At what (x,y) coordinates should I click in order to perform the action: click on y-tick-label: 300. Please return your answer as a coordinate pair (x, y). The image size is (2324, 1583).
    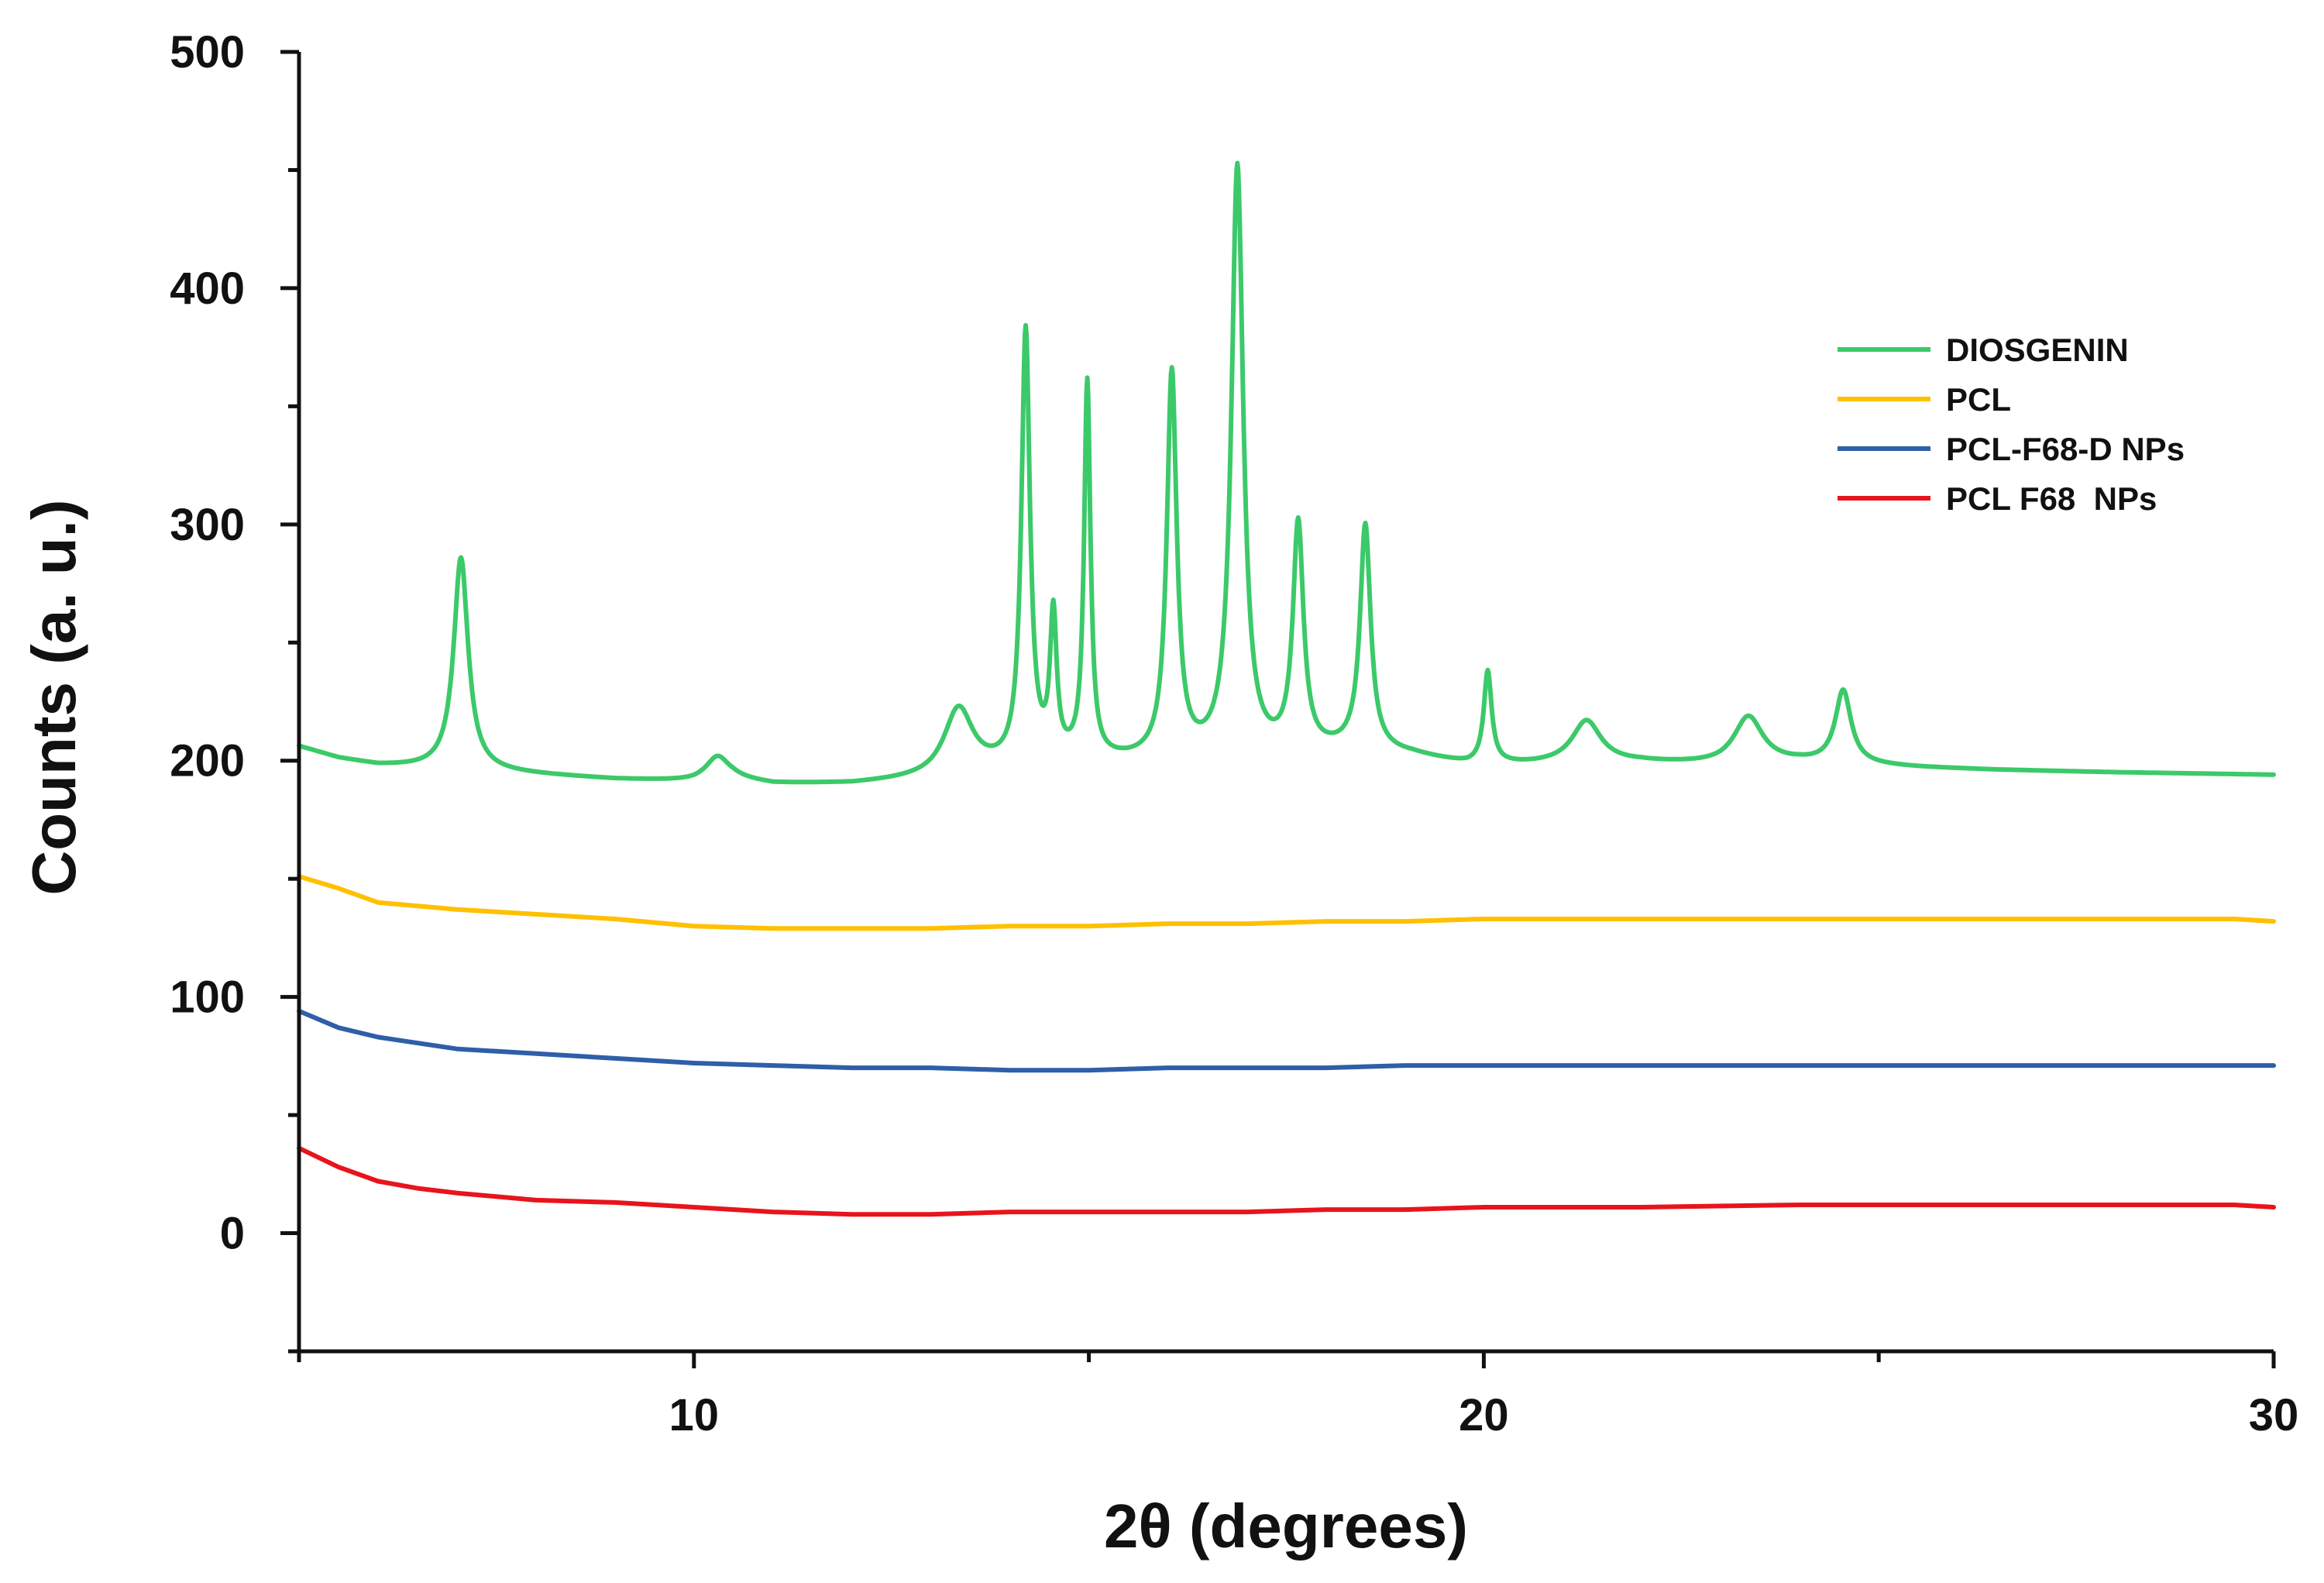
    Looking at the image, I should click on (207, 525).